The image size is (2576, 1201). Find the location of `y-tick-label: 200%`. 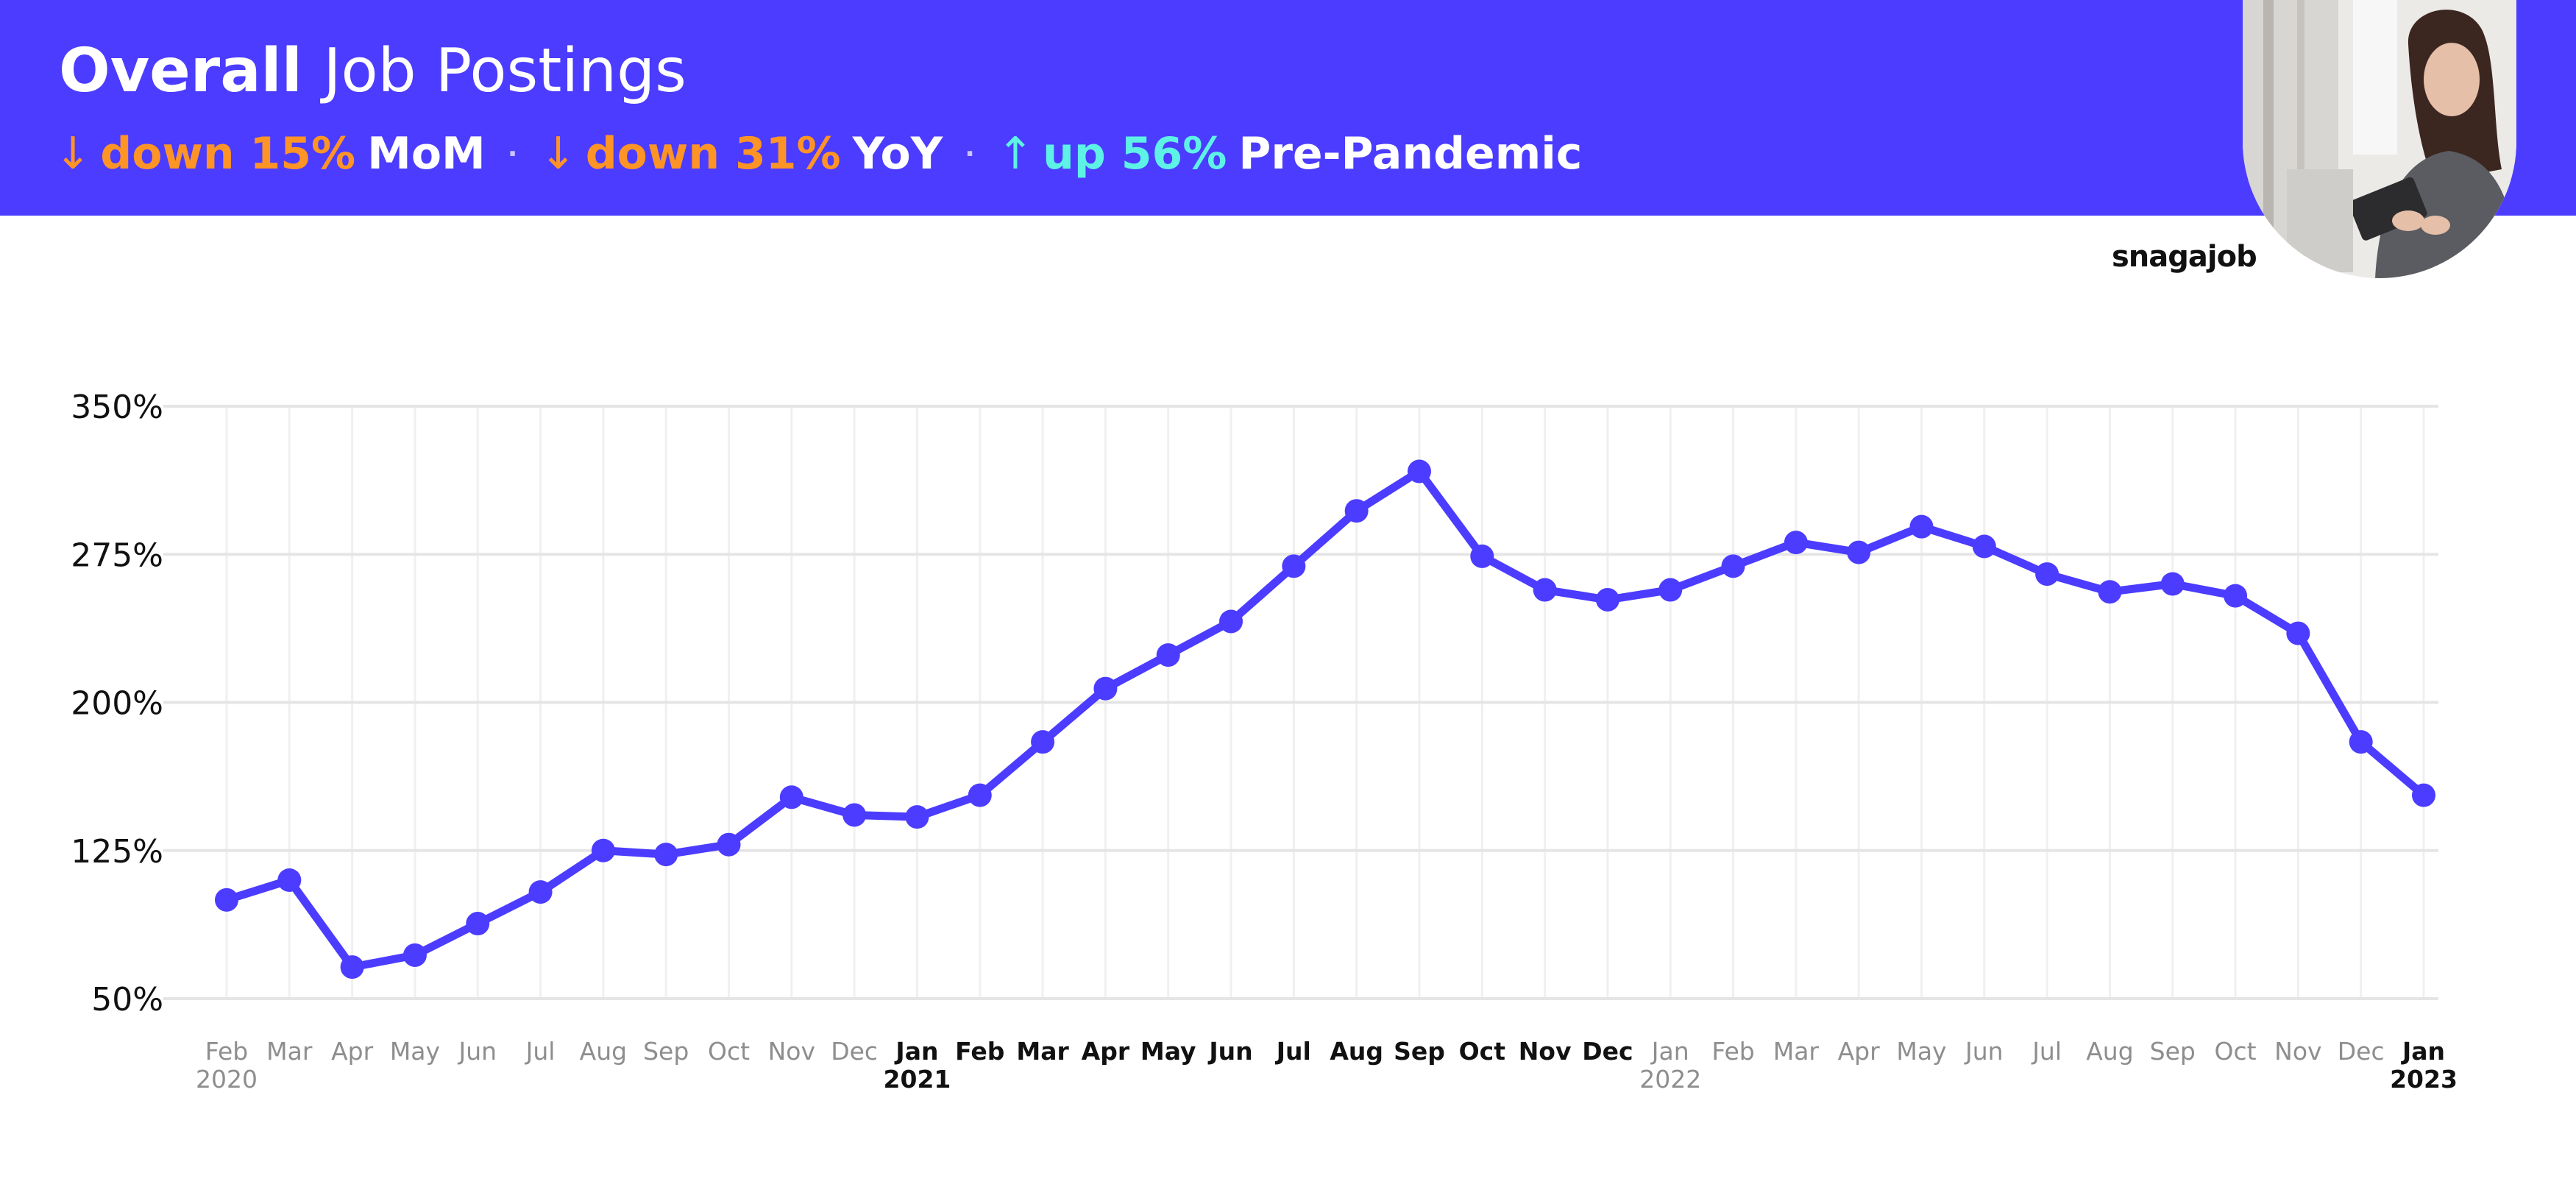

y-tick-label: 200% is located at coordinates (117, 704).